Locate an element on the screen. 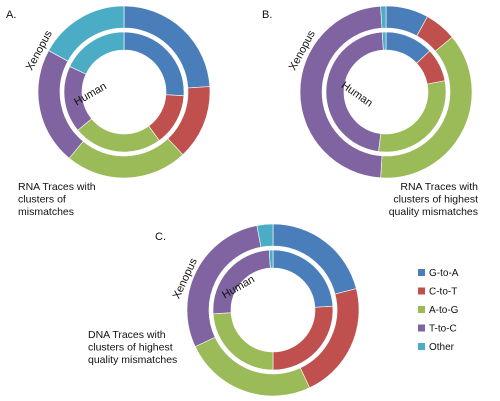 Image resolution: width=500 pixels, height=401 pixels. legend-label-c-to-t: C-to-T is located at coordinates (443, 292).